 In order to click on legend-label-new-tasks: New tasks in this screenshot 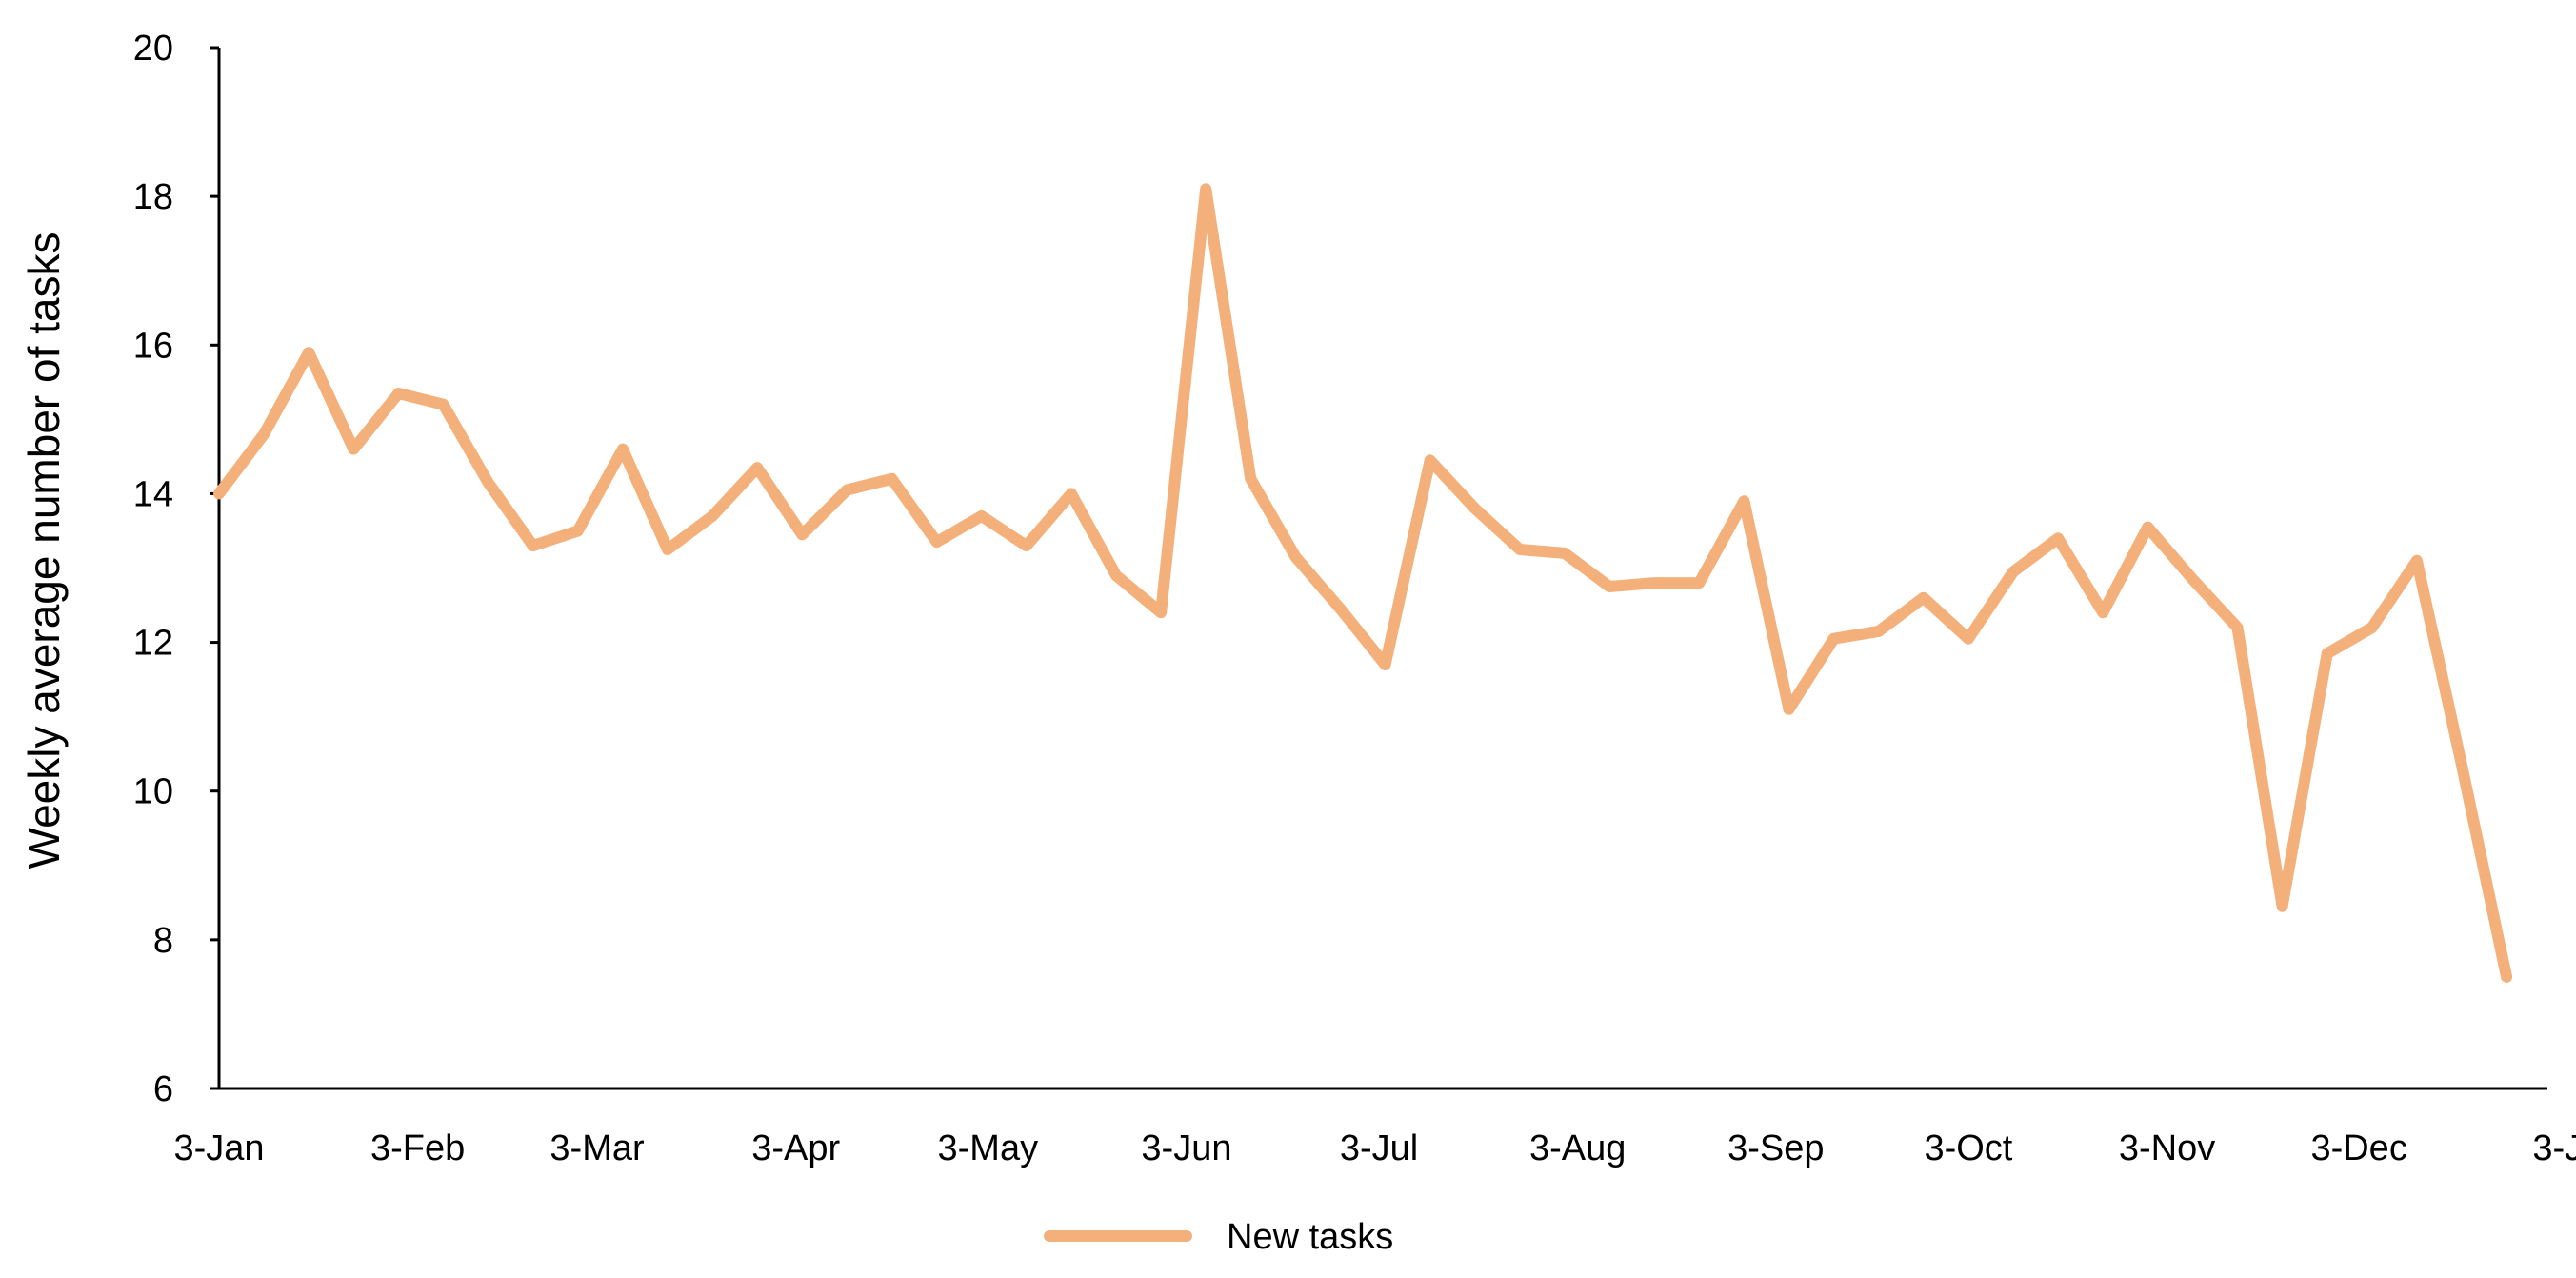, I will do `click(1310, 1237)`.